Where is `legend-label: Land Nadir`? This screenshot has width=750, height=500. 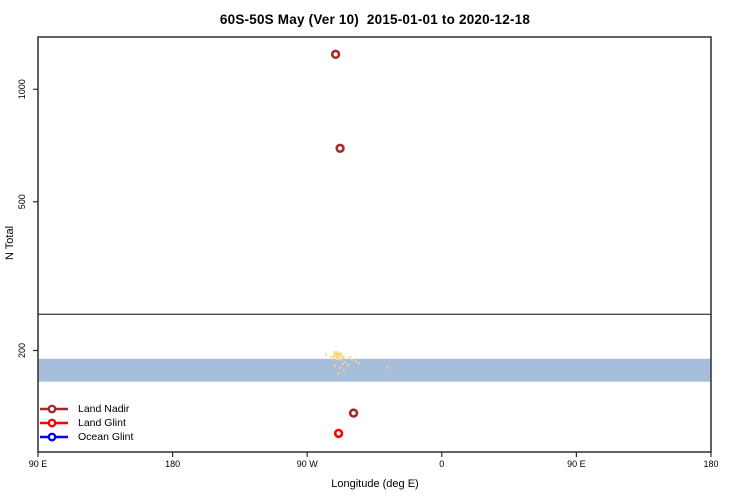
legend-label: Land Nadir is located at coordinates (104, 408).